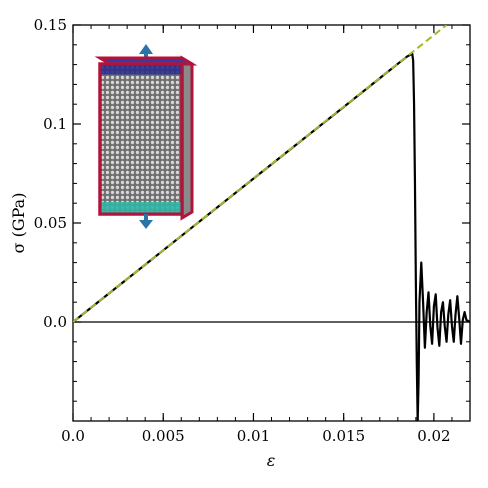 Image resolution: width=488 pixels, height=488 pixels. What do you see at coordinates (271, 460) in the screenshot?
I see `x-axis-label: ε` at bounding box center [271, 460].